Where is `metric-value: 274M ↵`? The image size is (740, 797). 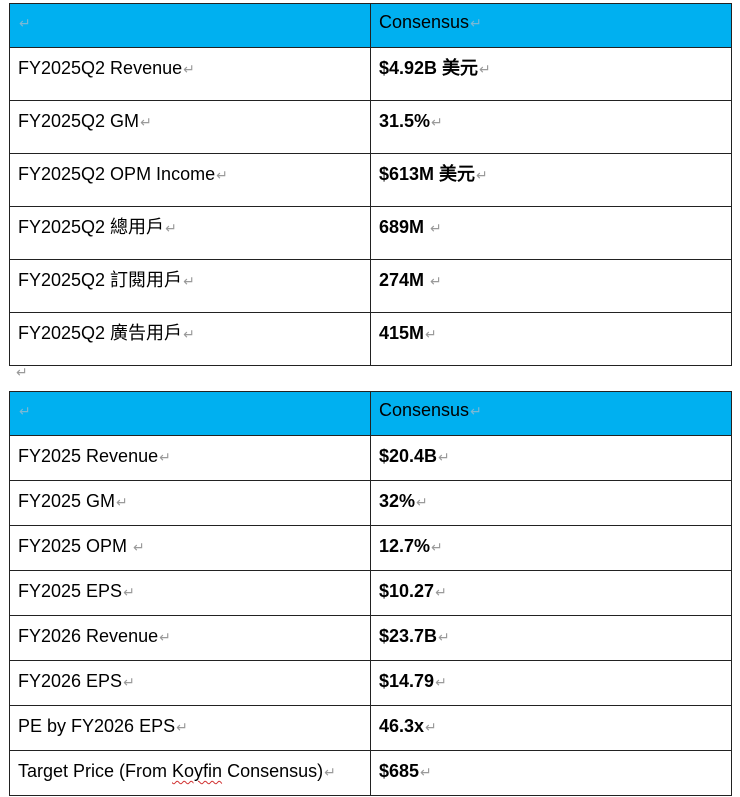
metric-value: 274M ↵ is located at coordinates (551, 286).